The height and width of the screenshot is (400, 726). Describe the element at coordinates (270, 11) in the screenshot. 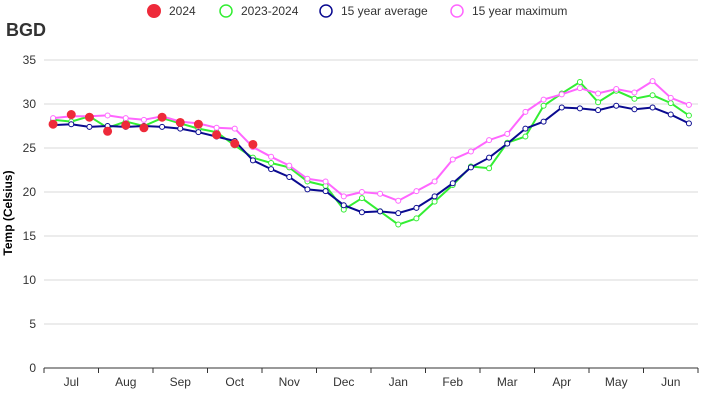

I see `legend-label: 2023-2024` at that location.